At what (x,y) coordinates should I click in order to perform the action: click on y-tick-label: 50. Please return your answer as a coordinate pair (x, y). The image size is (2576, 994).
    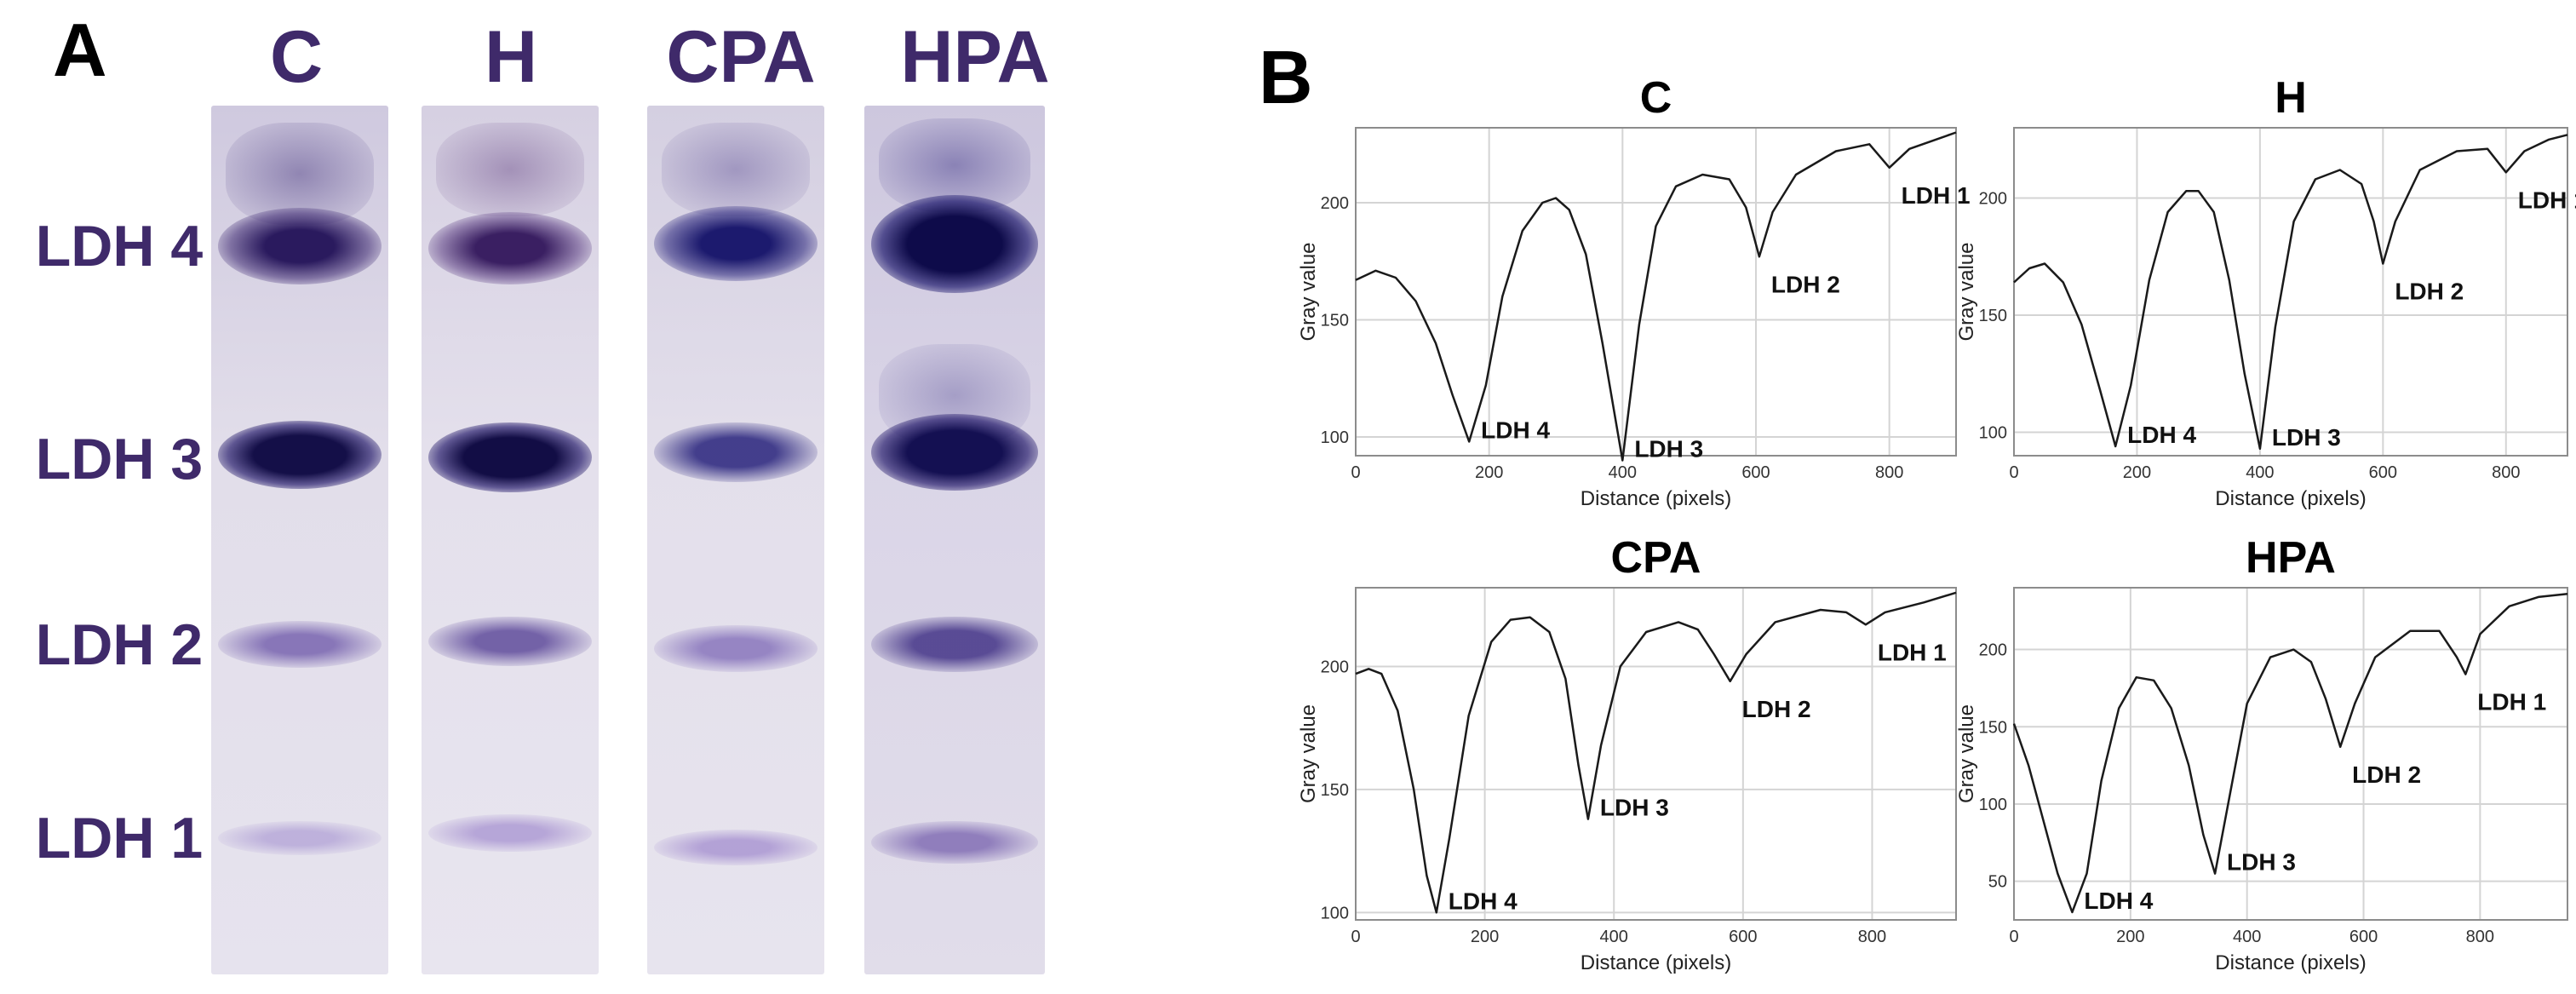
    Looking at the image, I should click on (1997, 883).